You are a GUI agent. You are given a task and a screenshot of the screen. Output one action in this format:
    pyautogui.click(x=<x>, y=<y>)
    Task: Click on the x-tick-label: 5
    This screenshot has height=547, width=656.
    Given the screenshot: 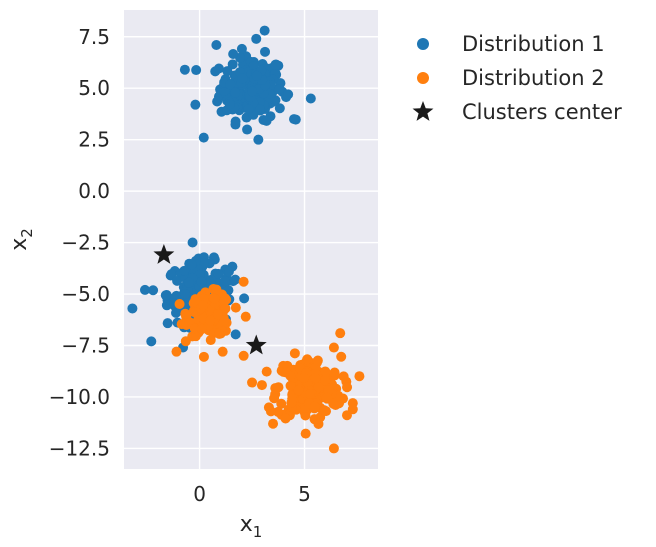 What is the action you would take?
    pyautogui.click(x=304, y=494)
    